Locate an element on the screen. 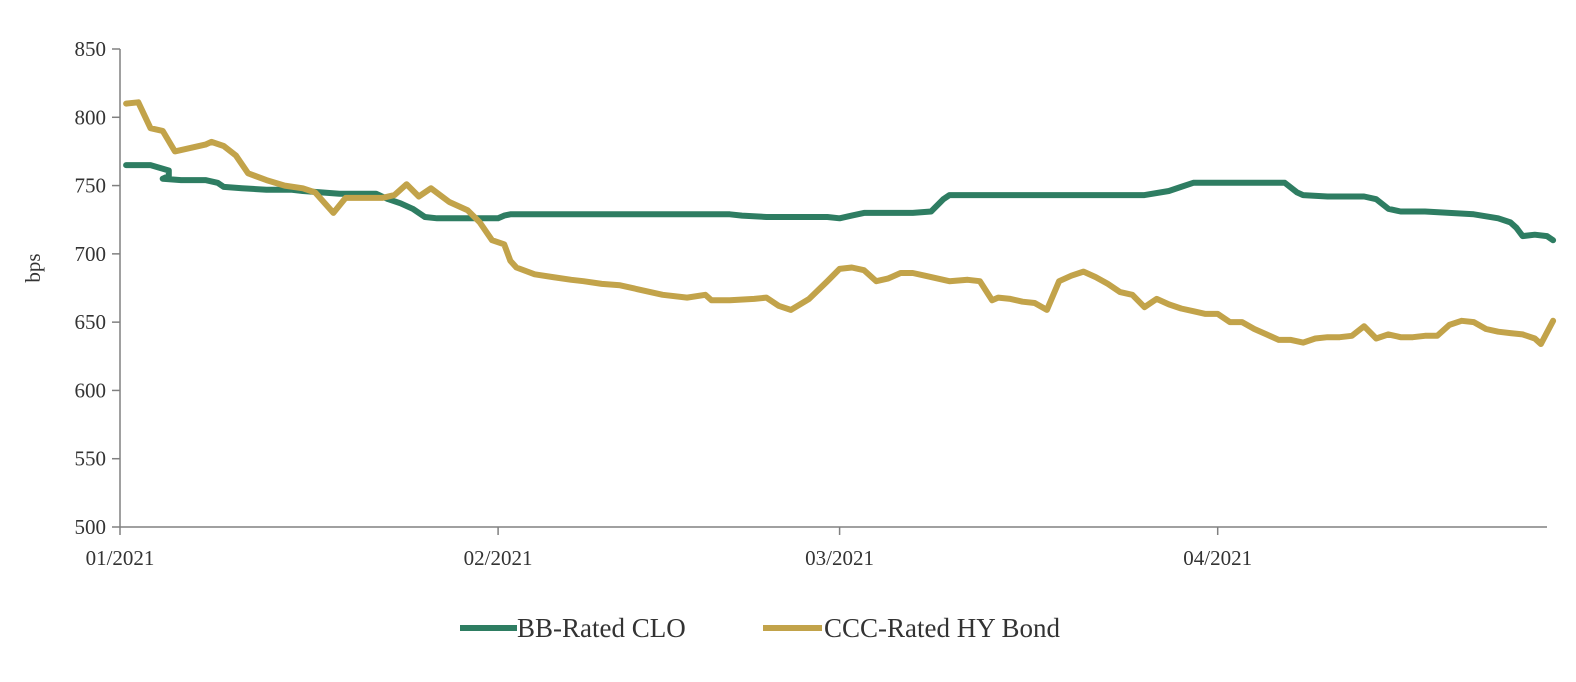 Image resolution: width=1576 pixels, height=682 pixels. y-tick-label: 750 is located at coordinates (91, 186).